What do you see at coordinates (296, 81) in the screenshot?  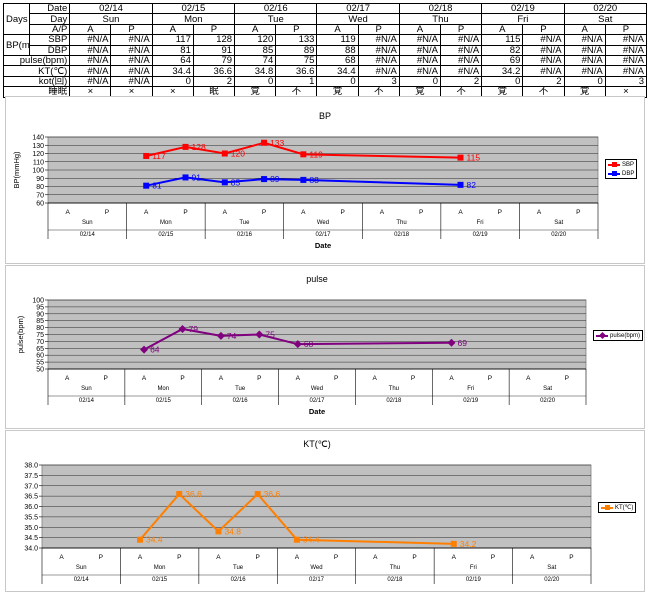 I see `table-kot-cell: 1` at bounding box center [296, 81].